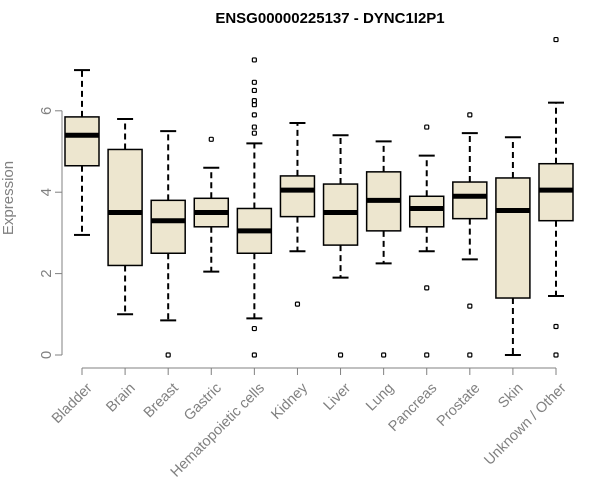 Image resolution: width=600 pixels, height=500 pixels. What do you see at coordinates (50, 233) in the screenshot?
I see `y-axis: 0 2 4 6` at bounding box center [50, 233].